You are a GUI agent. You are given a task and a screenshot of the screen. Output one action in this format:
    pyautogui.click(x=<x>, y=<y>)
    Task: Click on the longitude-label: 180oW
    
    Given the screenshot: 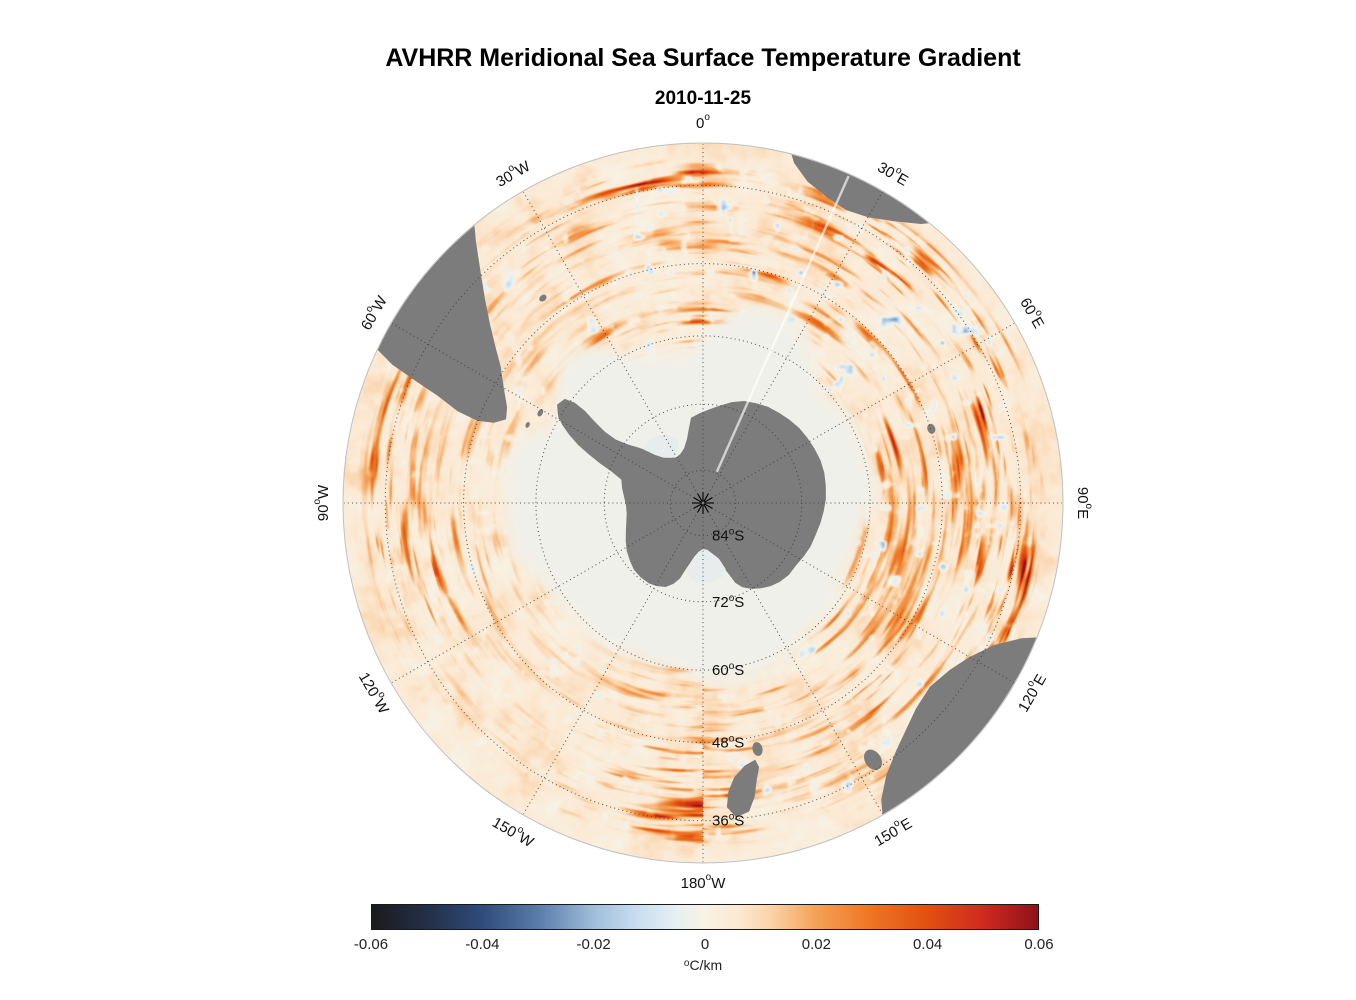 What is the action you would take?
    pyautogui.click(x=704, y=882)
    